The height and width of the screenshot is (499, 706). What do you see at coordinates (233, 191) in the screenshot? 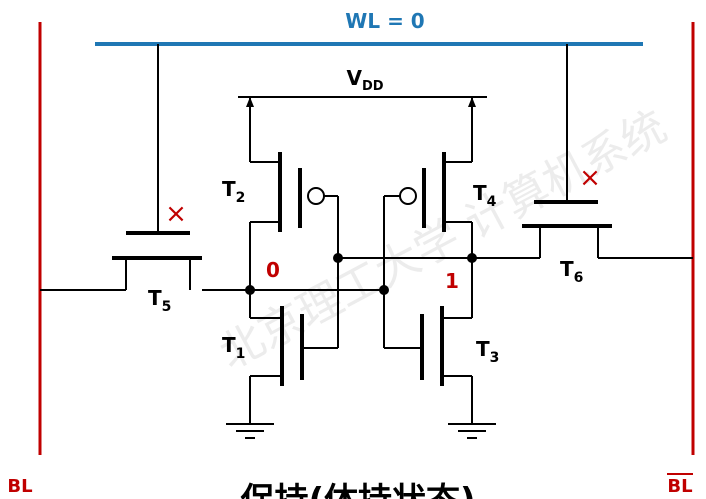
I see `label-t2: T2` at bounding box center [233, 191].